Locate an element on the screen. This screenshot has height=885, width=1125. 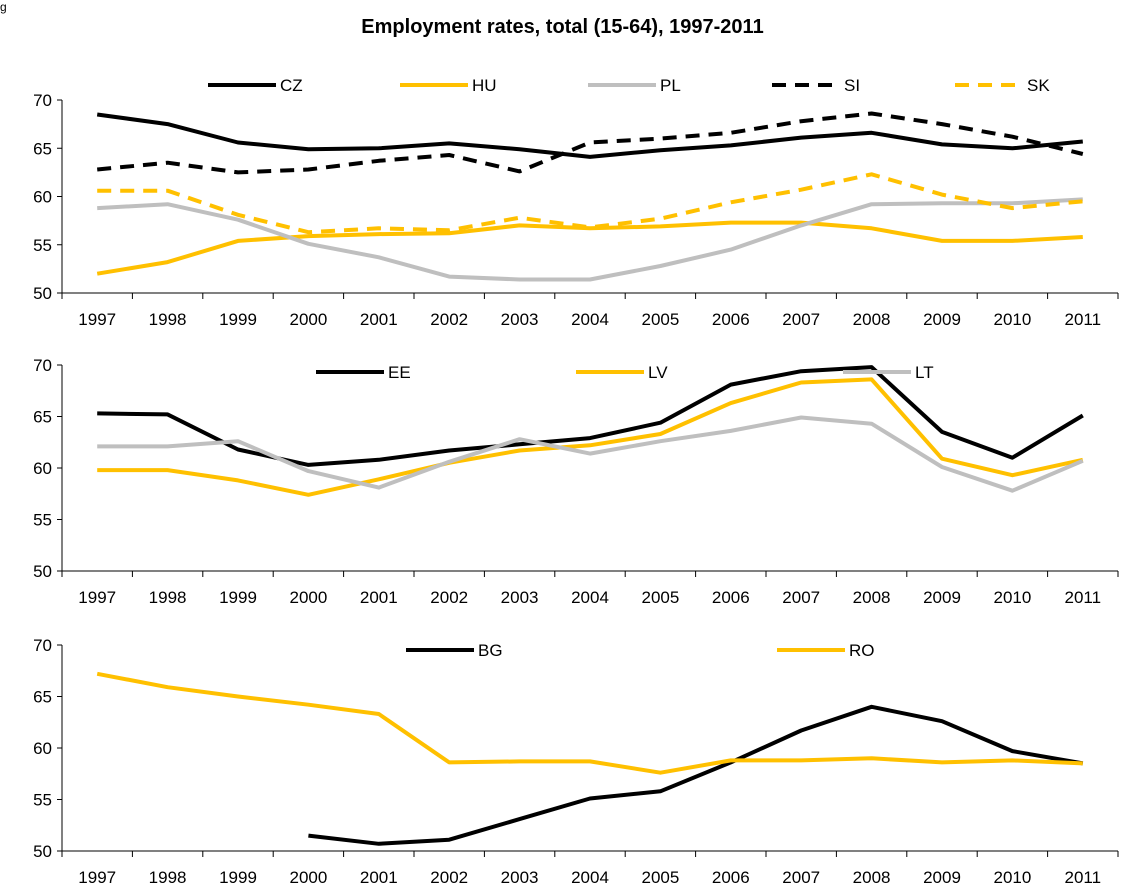
series-line-ro is located at coordinates (589, 723).